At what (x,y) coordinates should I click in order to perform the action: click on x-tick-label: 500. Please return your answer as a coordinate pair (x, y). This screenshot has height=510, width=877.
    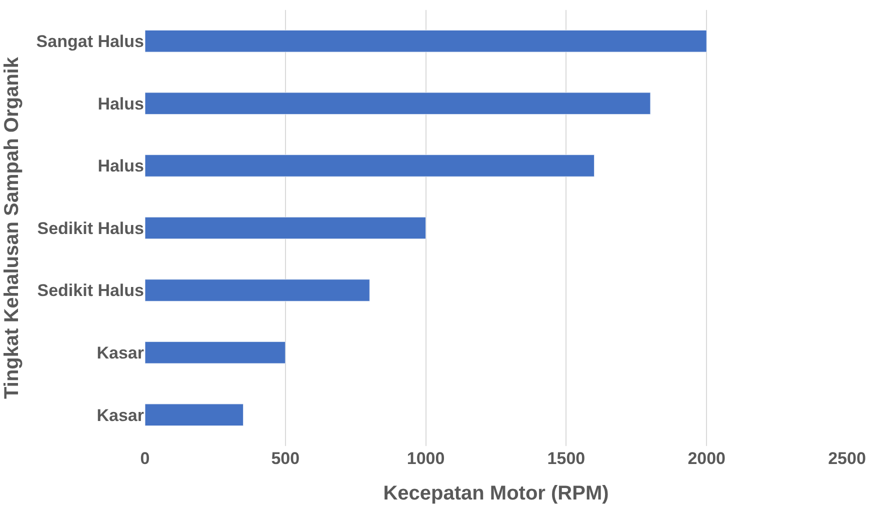
    Looking at the image, I should click on (285, 458).